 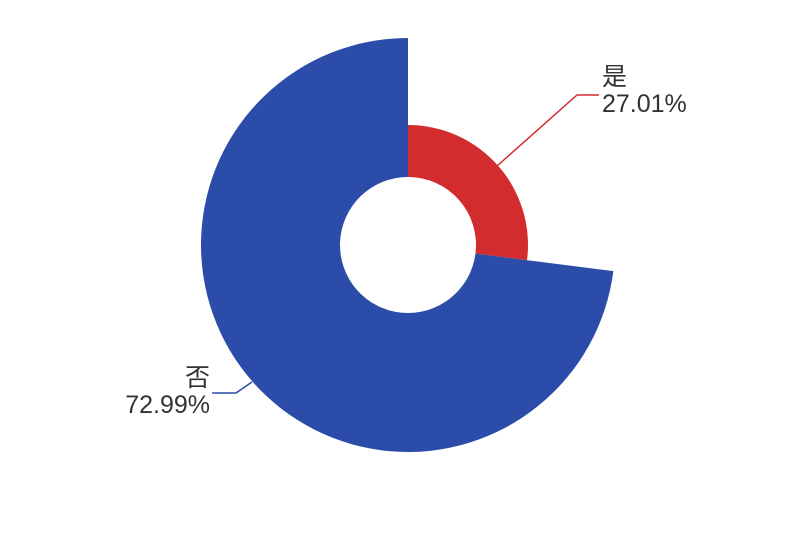 I want to click on slice-label-yes: 是 27.01%, so click(x=644, y=91).